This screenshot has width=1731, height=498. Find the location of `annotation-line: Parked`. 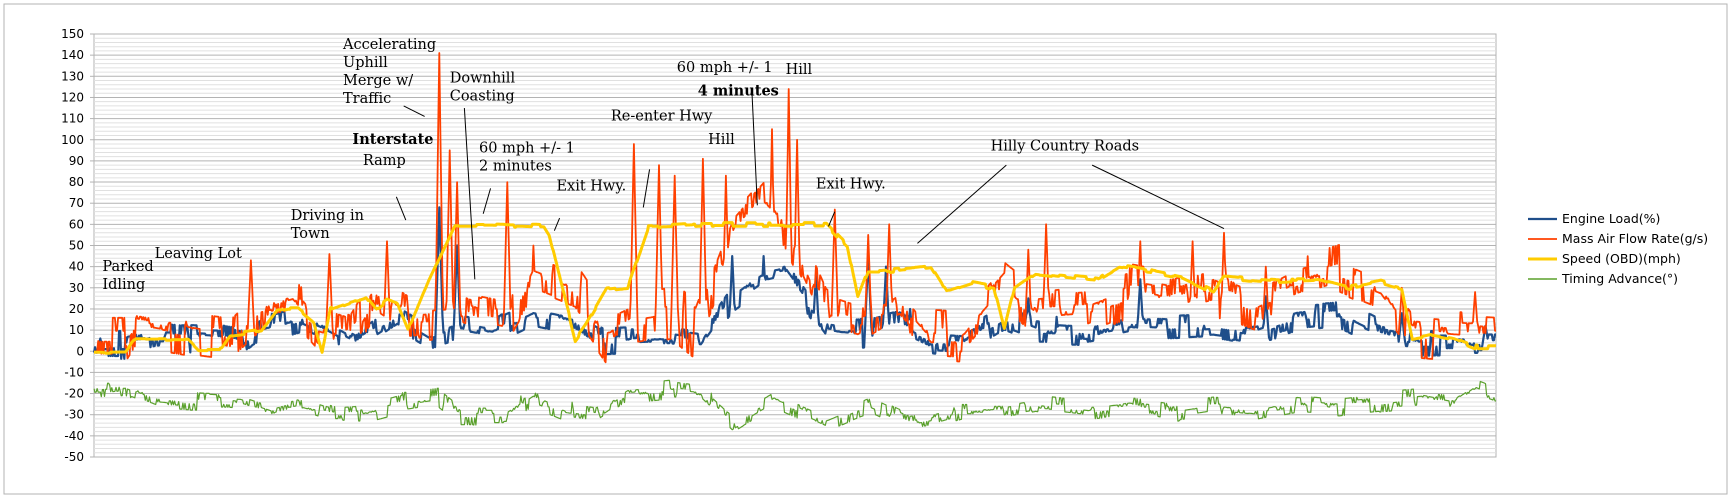

annotation-line: Parked is located at coordinates (127, 267).